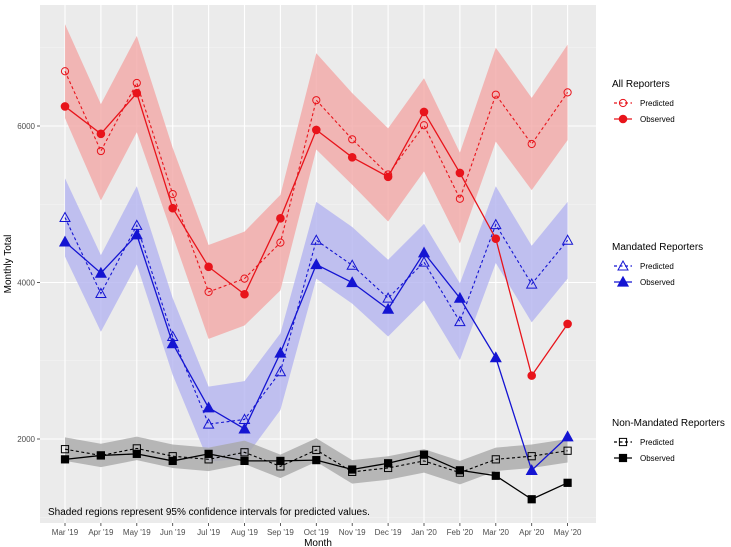 This screenshot has width=731, height=547. Describe the element at coordinates (657, 247) in the screenshot. I see `legend-title: Mandated Reporters` at that location.